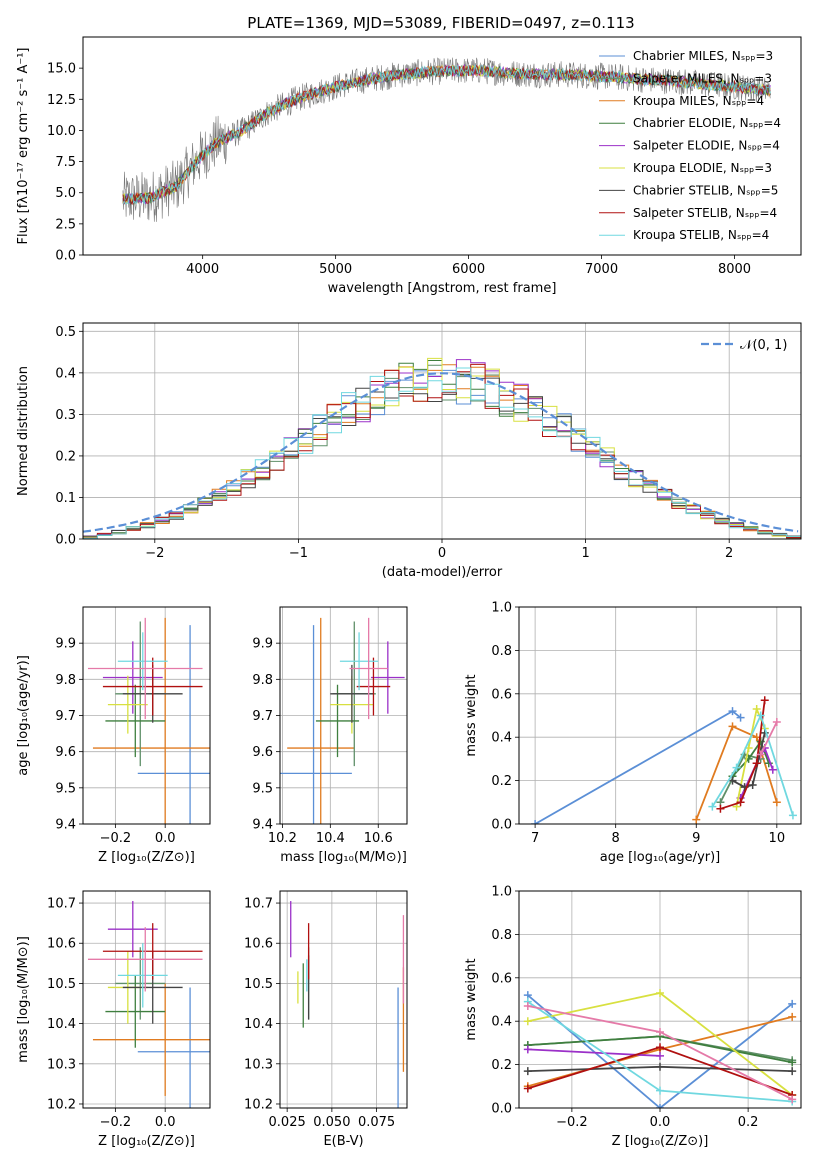 This screenshot has height=1170, width=819. What do you see at coordinates (501, 608) in the screenshot?
I see `y-tick-label: 1.0` at bounding box center [501, 608].